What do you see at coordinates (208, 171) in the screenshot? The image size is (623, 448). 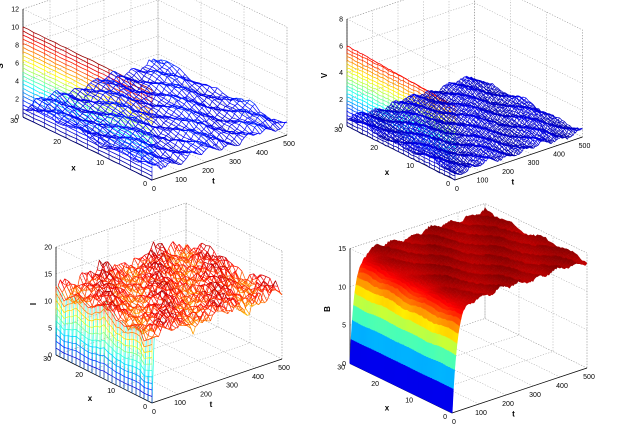 I see `t-tick-label: 200` at bounding box center [208, 171].